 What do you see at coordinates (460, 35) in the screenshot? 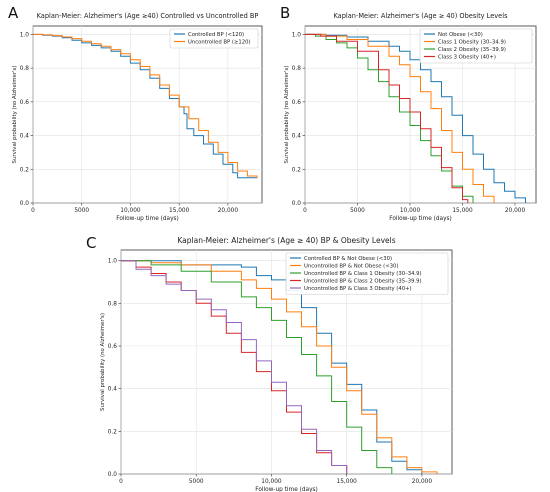
I see `legend-label: Not Obese (<30)` at bounding box center [460, 35].